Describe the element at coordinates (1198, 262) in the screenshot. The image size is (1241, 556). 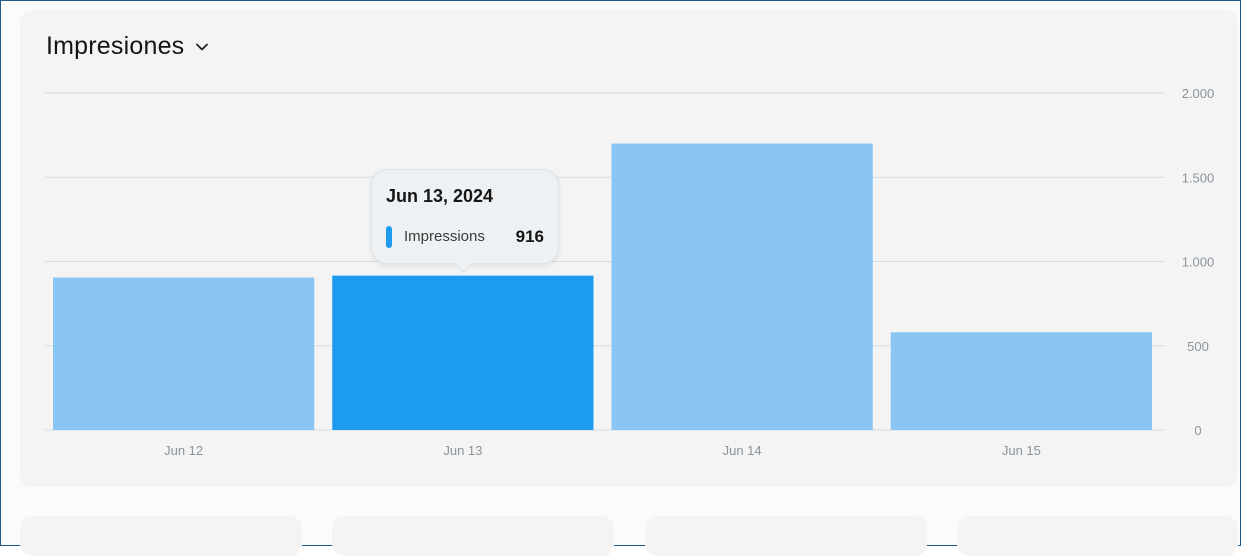
I see `y-tick-label: 1.000` at that location.